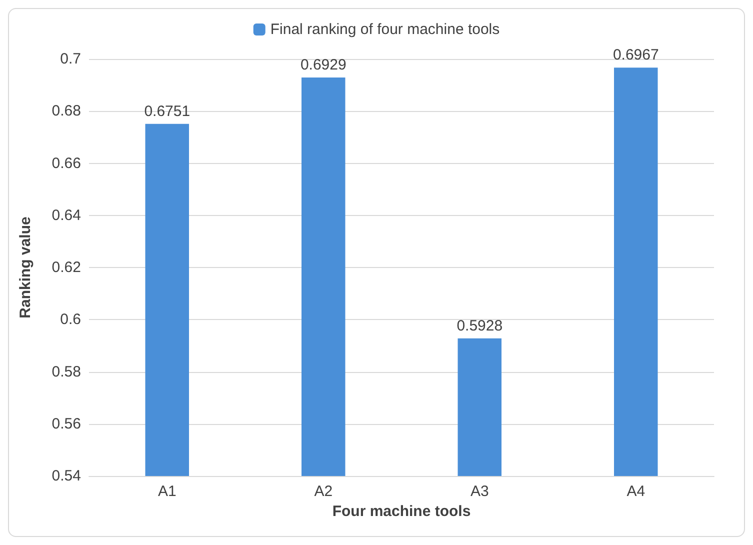  What do you see at coordinates (70, 319) in the screenshot?
I see `y-tick-label: 0.6` at bounding box center [70, 319].